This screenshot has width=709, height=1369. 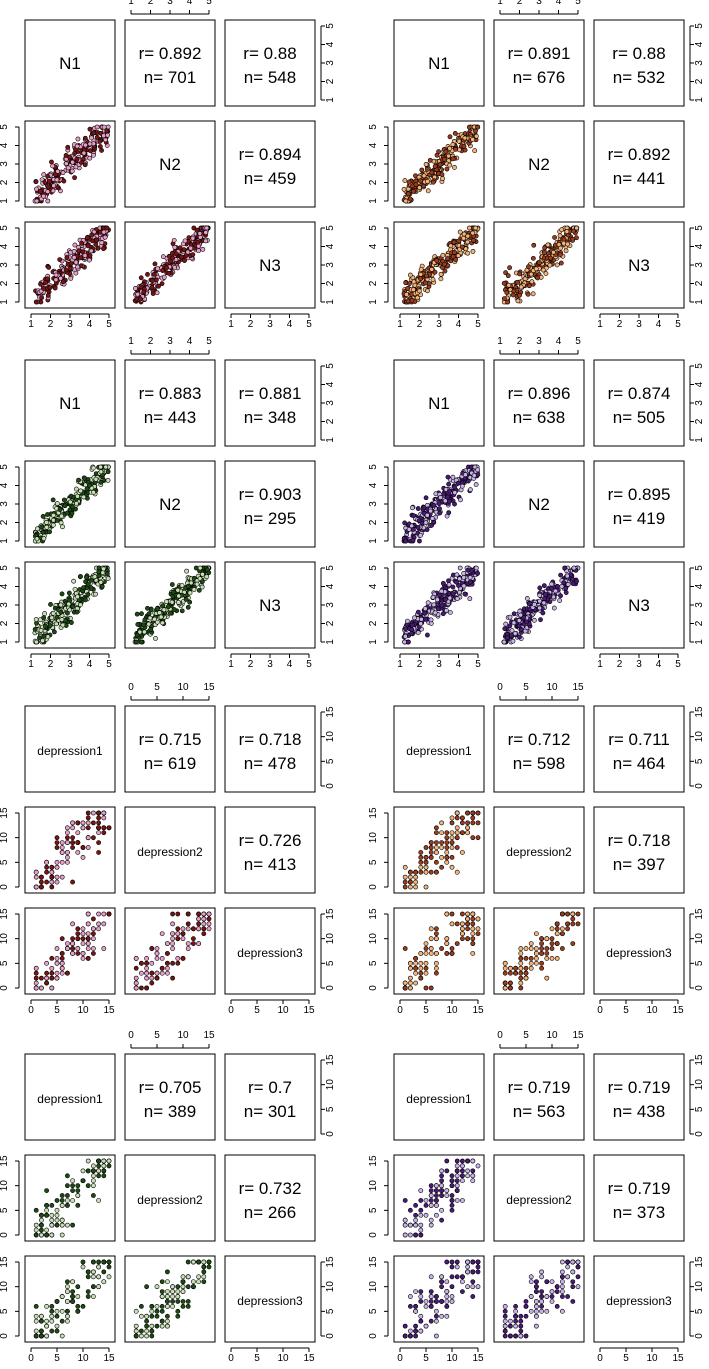 I want to click on tick-label: 2, so click(x=151, y=341).